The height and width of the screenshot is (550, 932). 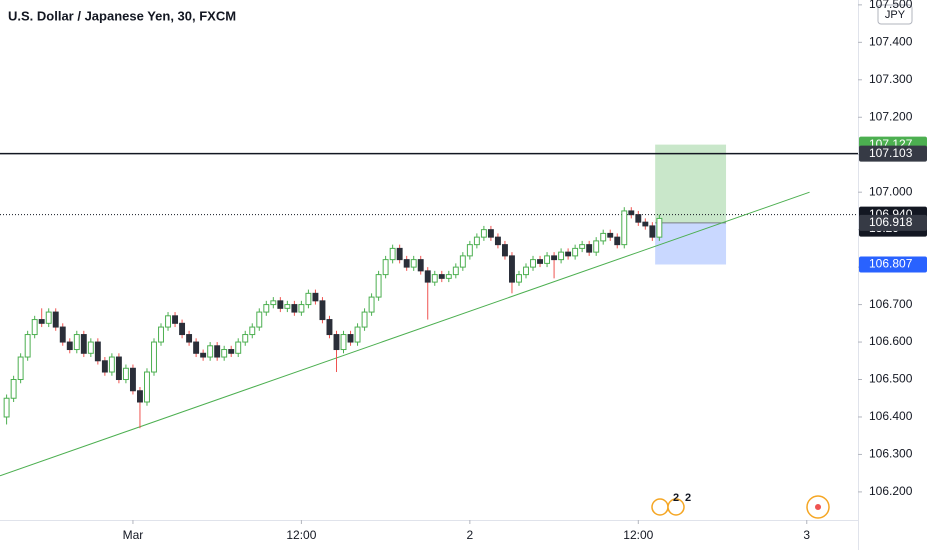 What do you see at coordinates (891, 79) in the screenshot?
I see `y-tick-label: 107.300` at bounding box center [891, 79].